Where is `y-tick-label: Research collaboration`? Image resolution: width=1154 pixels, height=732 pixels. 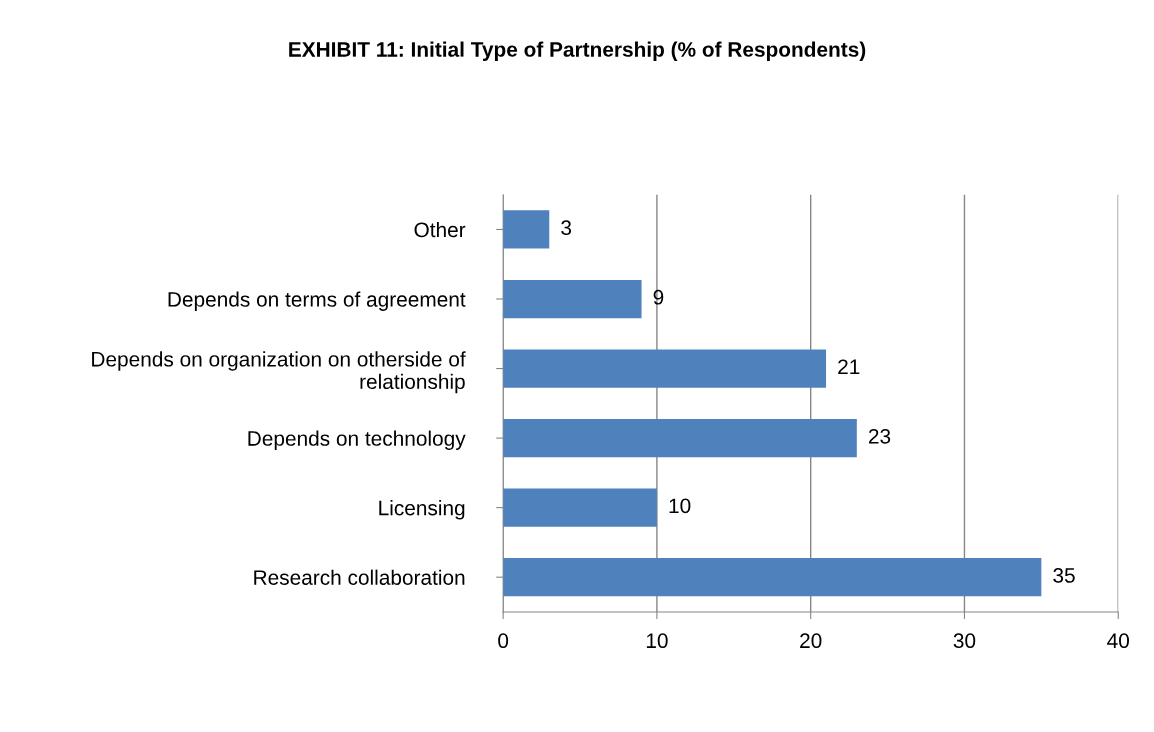
y-tick-label: Research collaboration is located at coordinates (359, 577).